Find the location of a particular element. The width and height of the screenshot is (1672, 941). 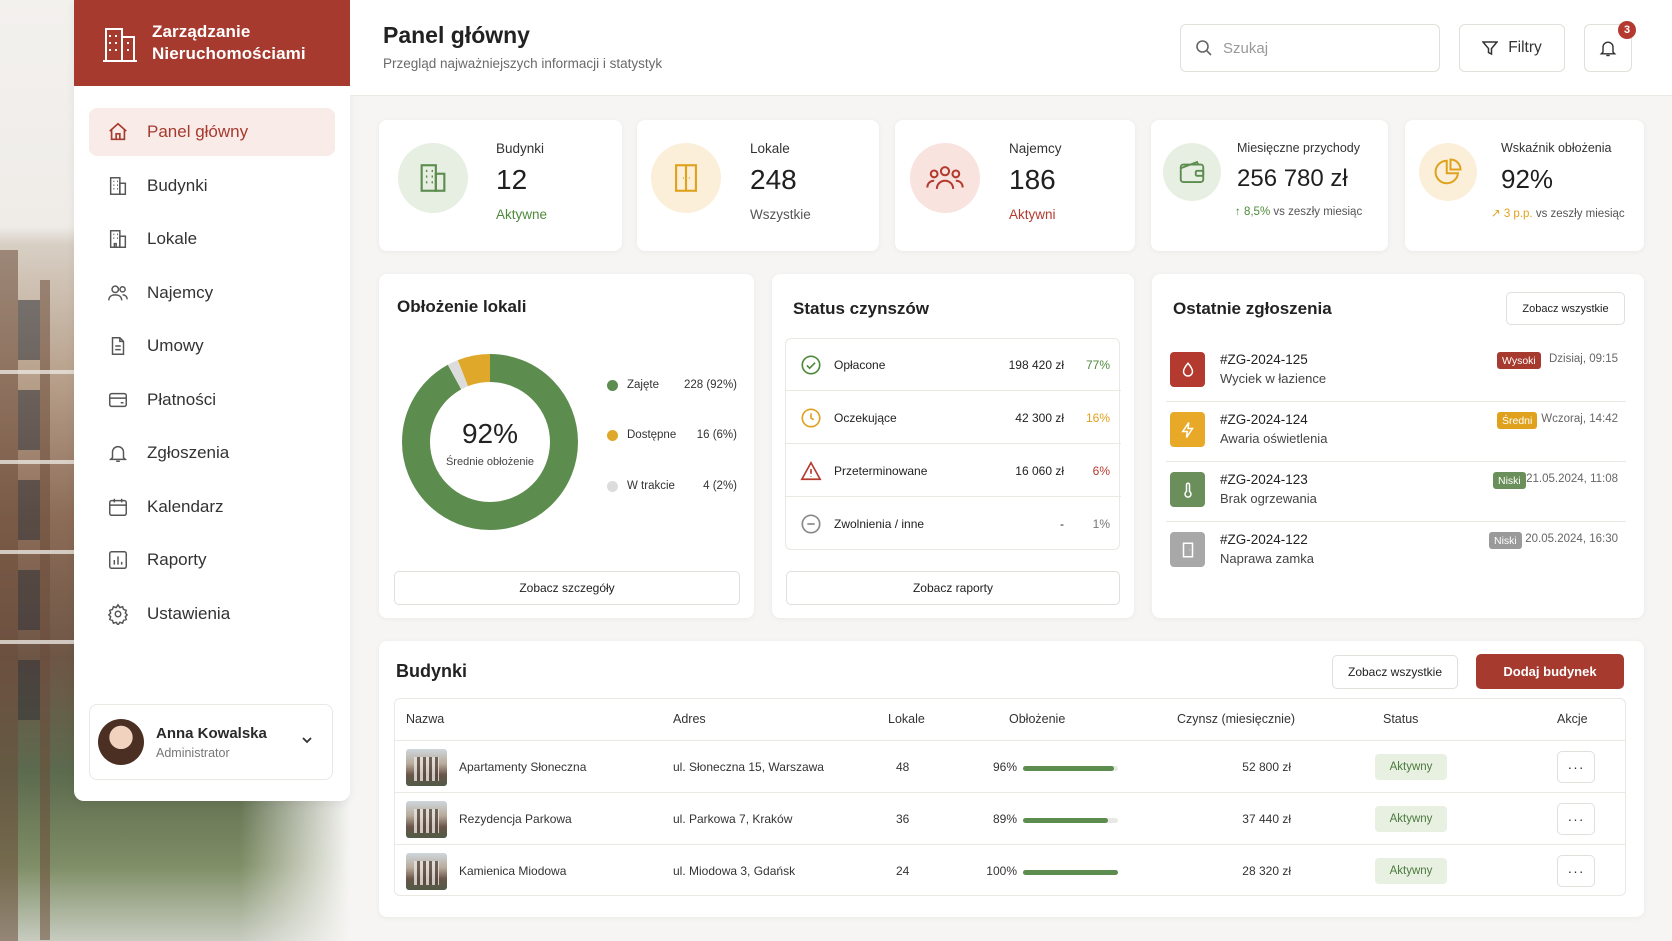

rent-percent: 6% is located at coordinates (1101, 470).